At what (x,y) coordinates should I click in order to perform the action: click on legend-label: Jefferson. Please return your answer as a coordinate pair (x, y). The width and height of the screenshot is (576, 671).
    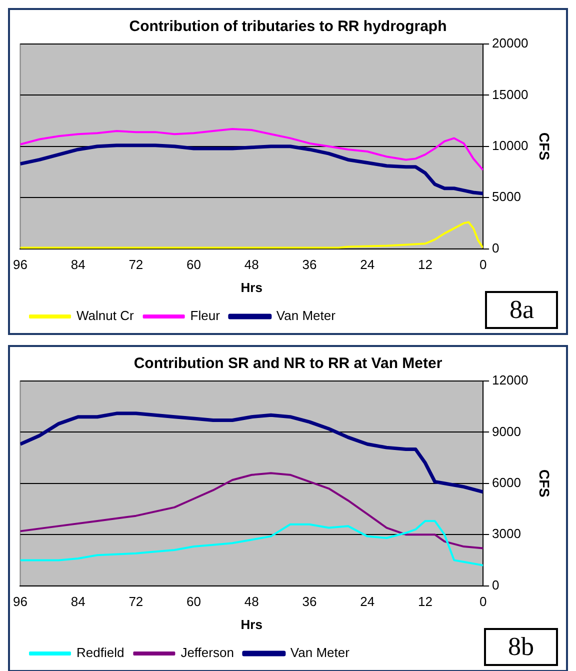
    Looking at the image, I should click on (207, 652).